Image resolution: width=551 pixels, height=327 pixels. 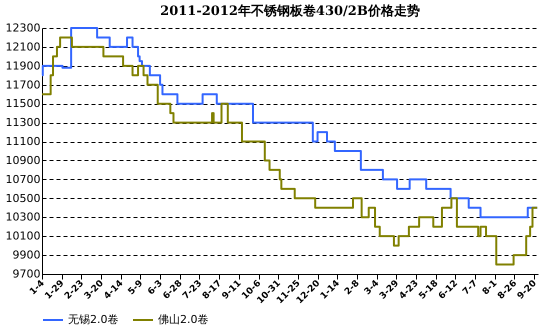 I want to click on y-tick-label: 10900, so click(x=23, y=160).